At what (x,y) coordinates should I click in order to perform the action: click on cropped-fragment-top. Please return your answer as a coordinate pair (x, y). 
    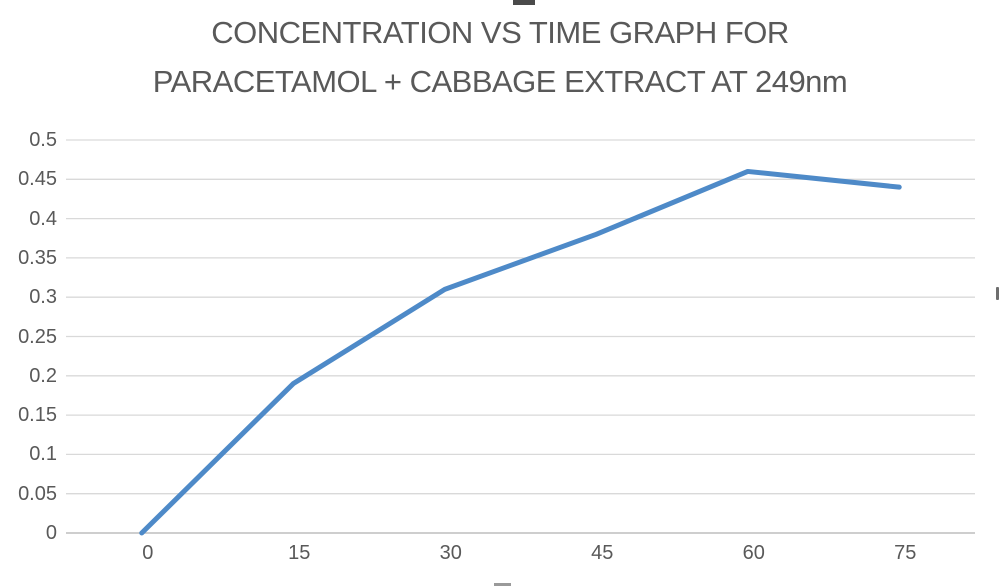
    Looking at the image, I should click on (524, 2).